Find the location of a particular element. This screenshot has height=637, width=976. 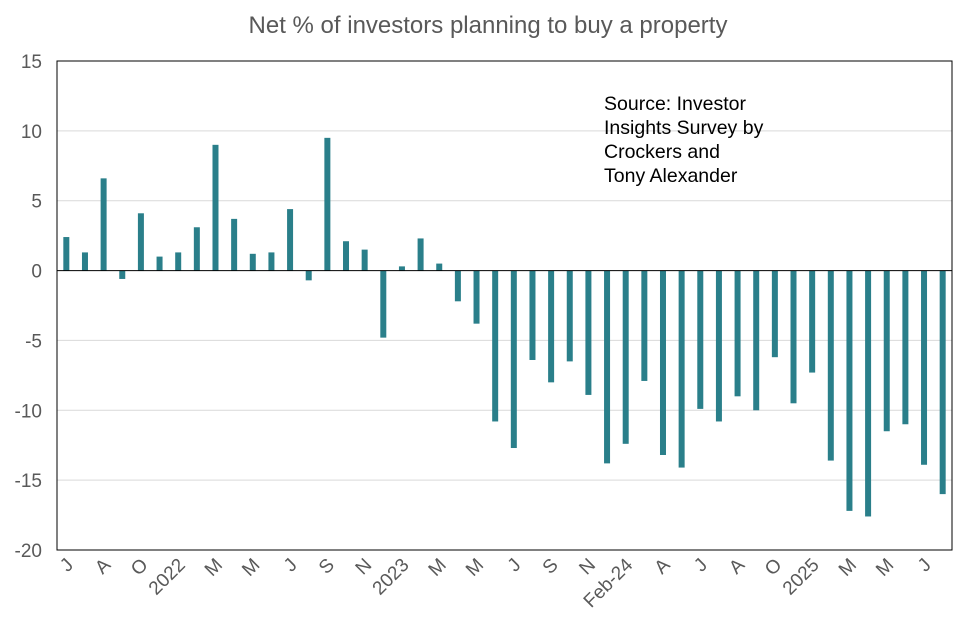

annotation-line: Insights Survey by is located at coordinates (684, 128).